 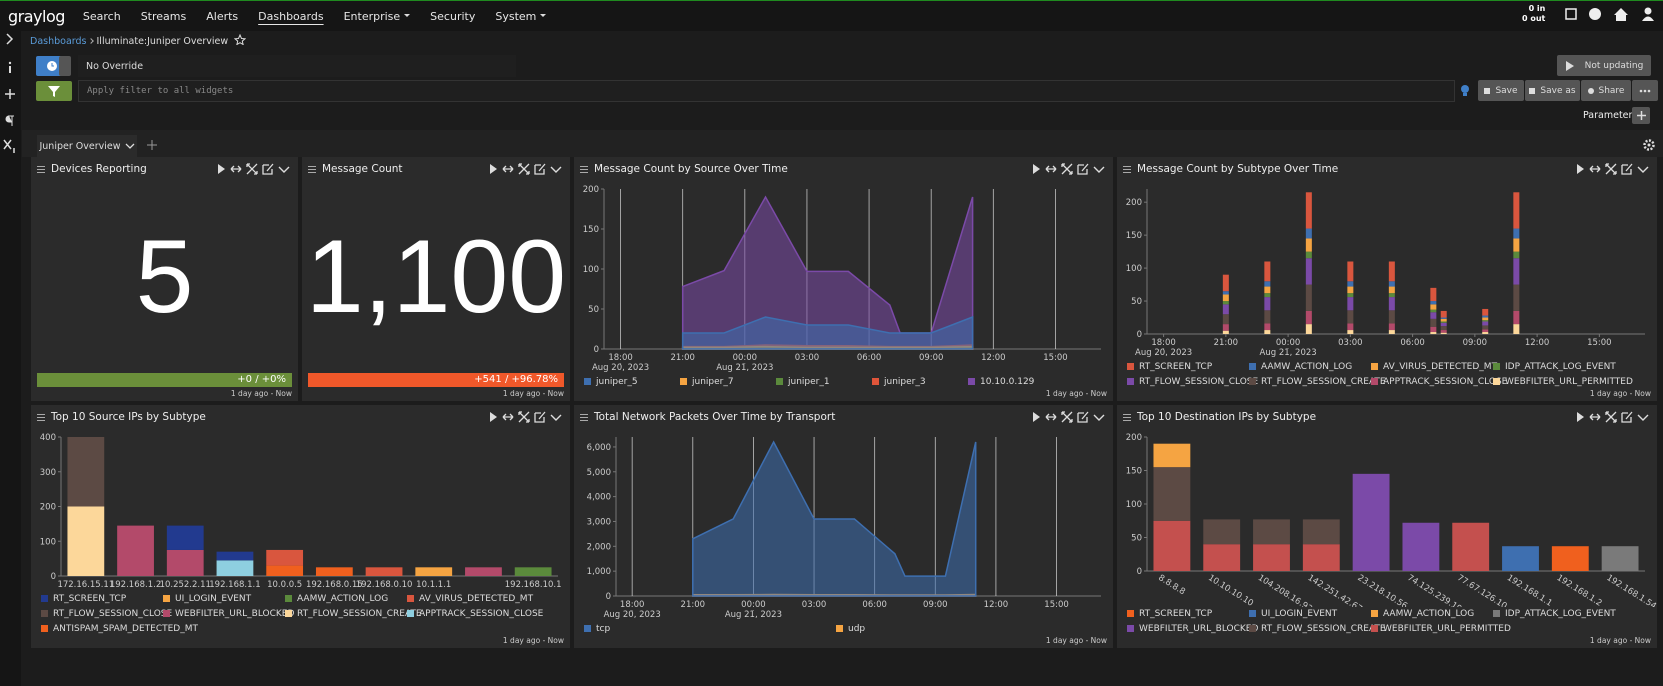 I want to click on user-icon, so click(x=1648, y=11).